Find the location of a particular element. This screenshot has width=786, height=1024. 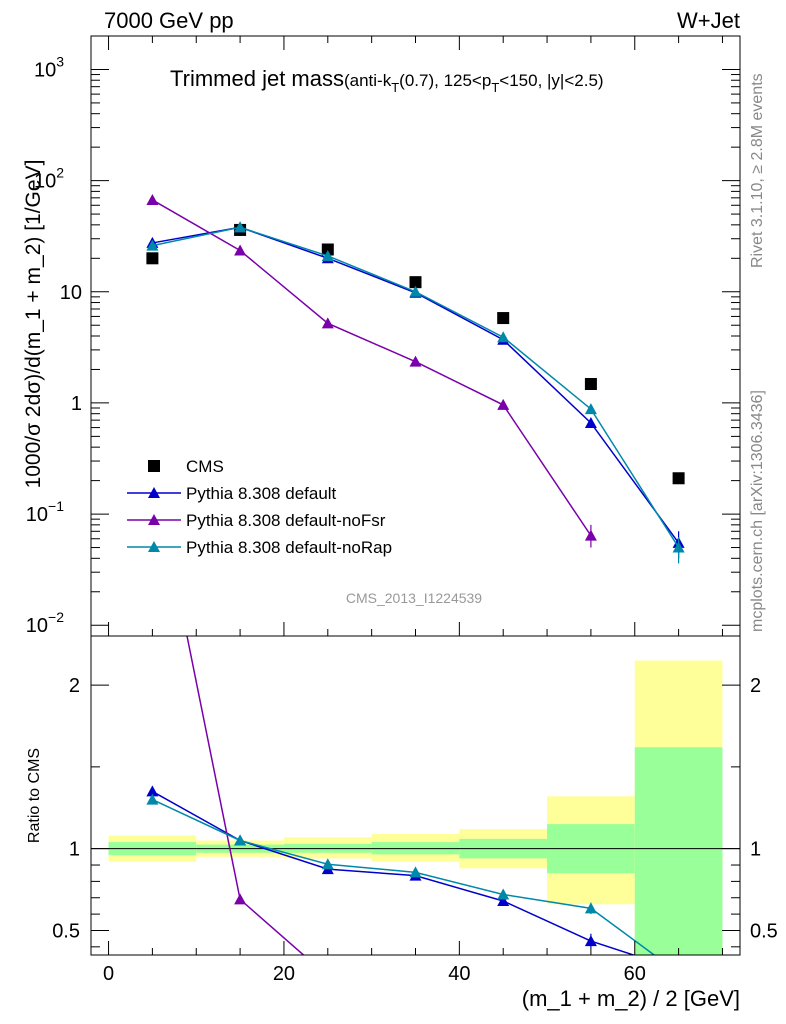

chart-title-main: Trimmed jet mass is located at coordinates (257, 78).